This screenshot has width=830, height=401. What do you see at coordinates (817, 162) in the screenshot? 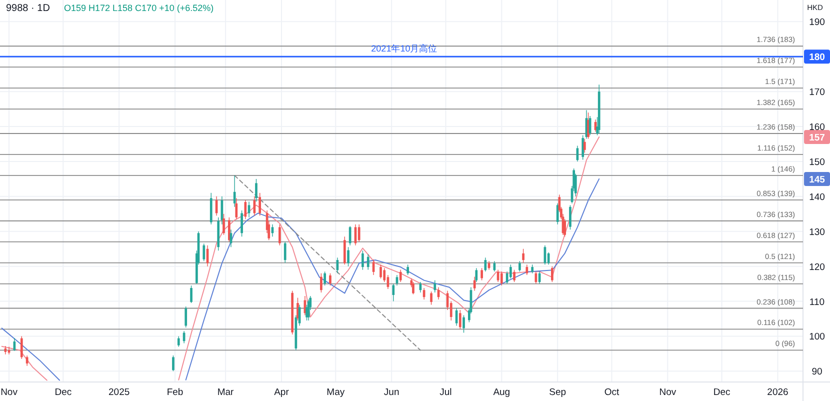
I see `y-tick-label: 150` at bounding box center [817, 162].